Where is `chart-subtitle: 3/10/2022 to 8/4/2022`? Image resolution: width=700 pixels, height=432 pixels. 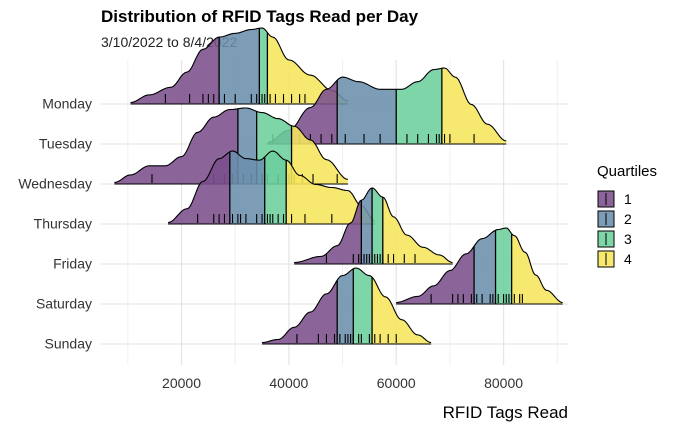
chart-subtitle: 3/10/2022 to 8/4/2022 is located at coordinates (169, 42).